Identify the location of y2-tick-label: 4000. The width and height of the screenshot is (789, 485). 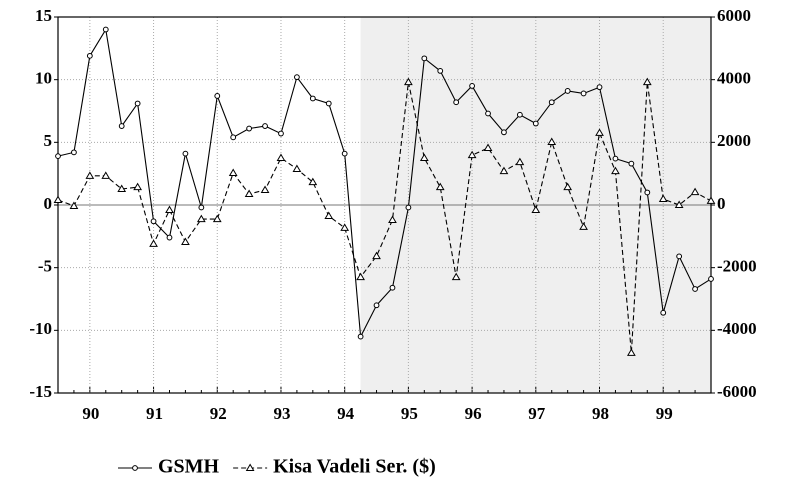
(734, 78).